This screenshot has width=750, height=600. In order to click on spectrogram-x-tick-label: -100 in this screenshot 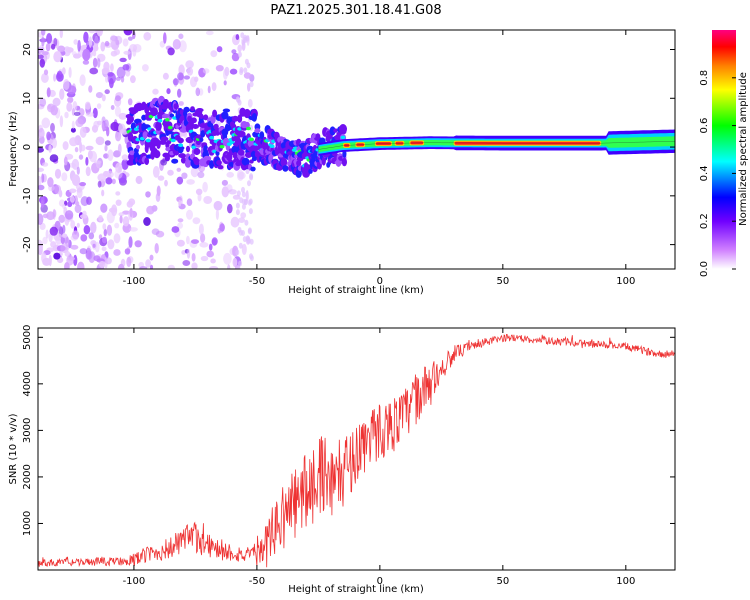, I will do `click(134, 281)`.